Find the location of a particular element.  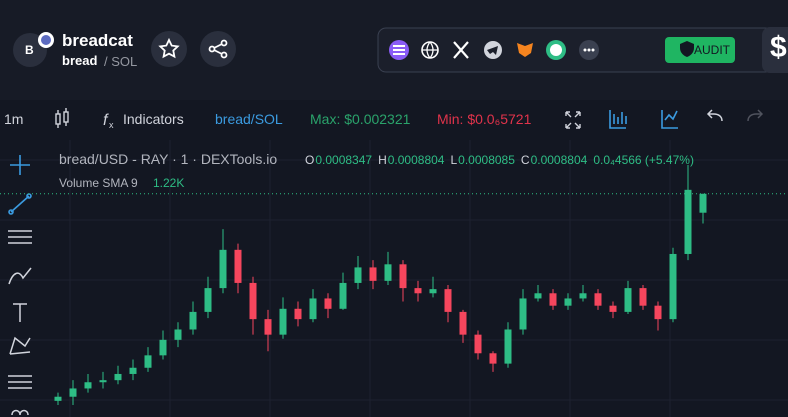

metamask-icon is located at coordinates (525, 50).